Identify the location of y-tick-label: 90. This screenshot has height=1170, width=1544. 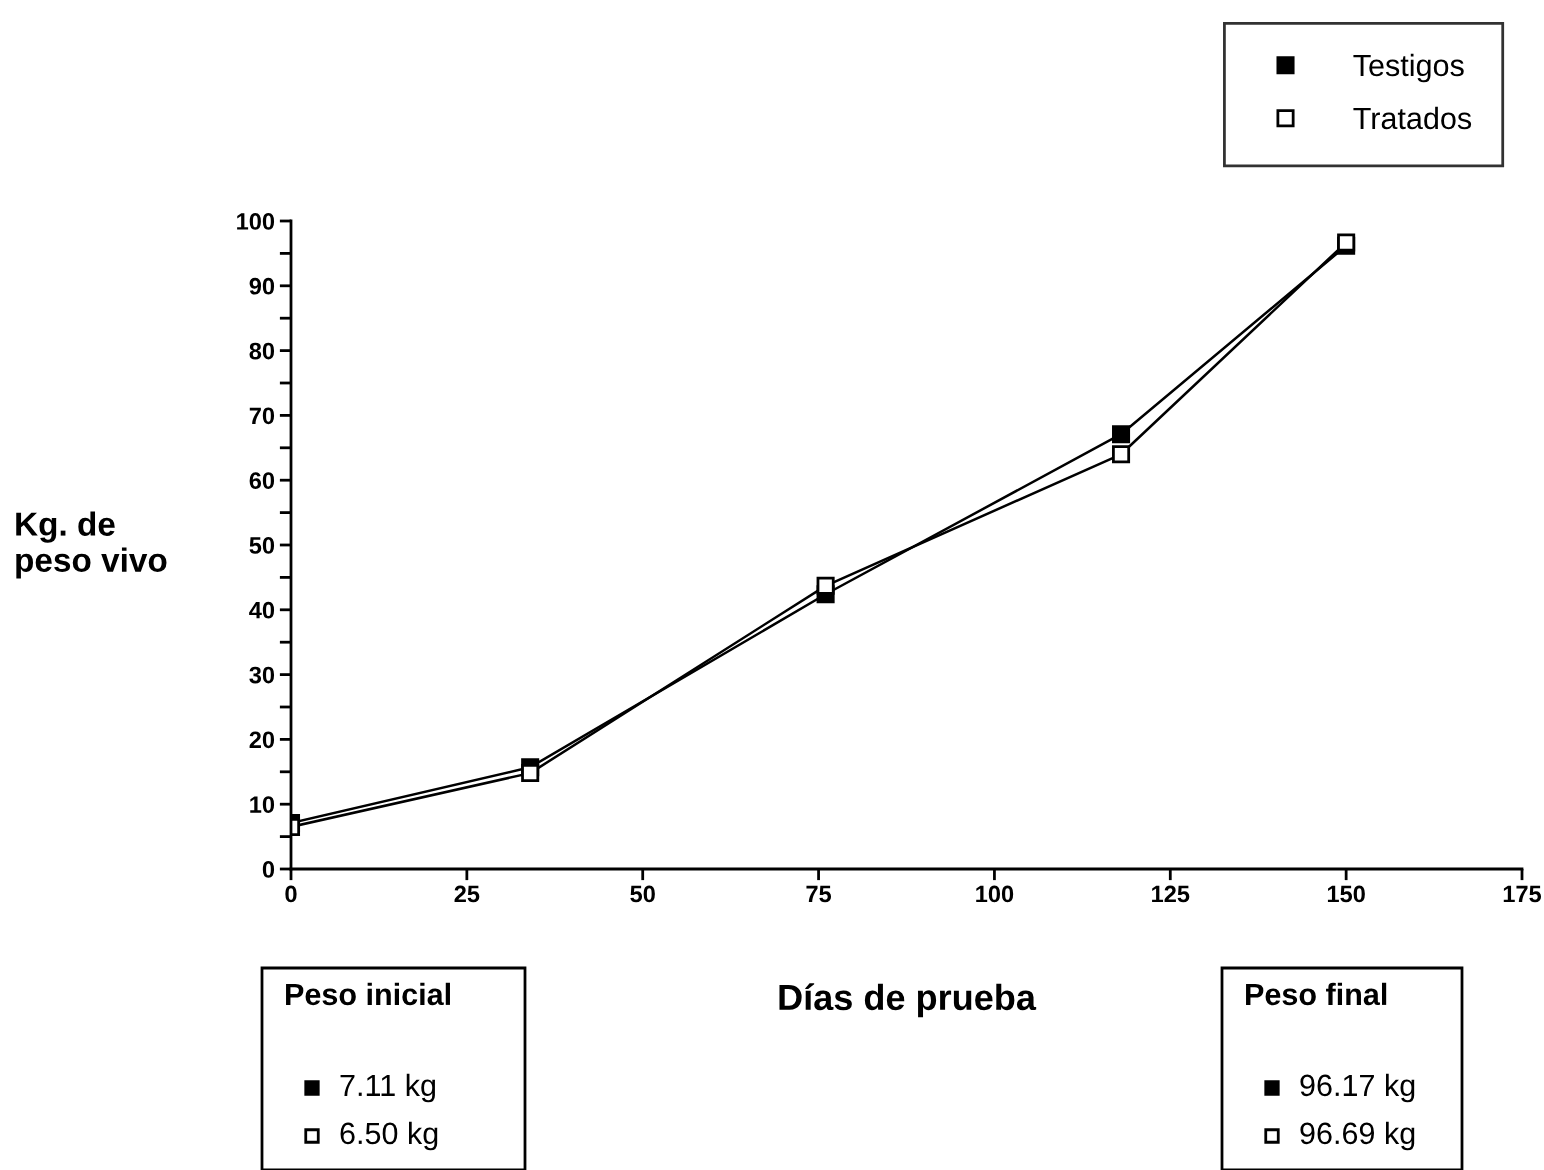
(262, 286).